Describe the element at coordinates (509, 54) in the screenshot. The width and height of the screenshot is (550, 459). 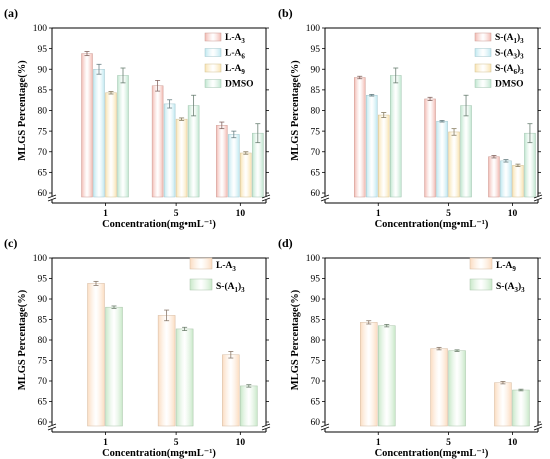
I see `legend-label: S-(A3)3` at that location.